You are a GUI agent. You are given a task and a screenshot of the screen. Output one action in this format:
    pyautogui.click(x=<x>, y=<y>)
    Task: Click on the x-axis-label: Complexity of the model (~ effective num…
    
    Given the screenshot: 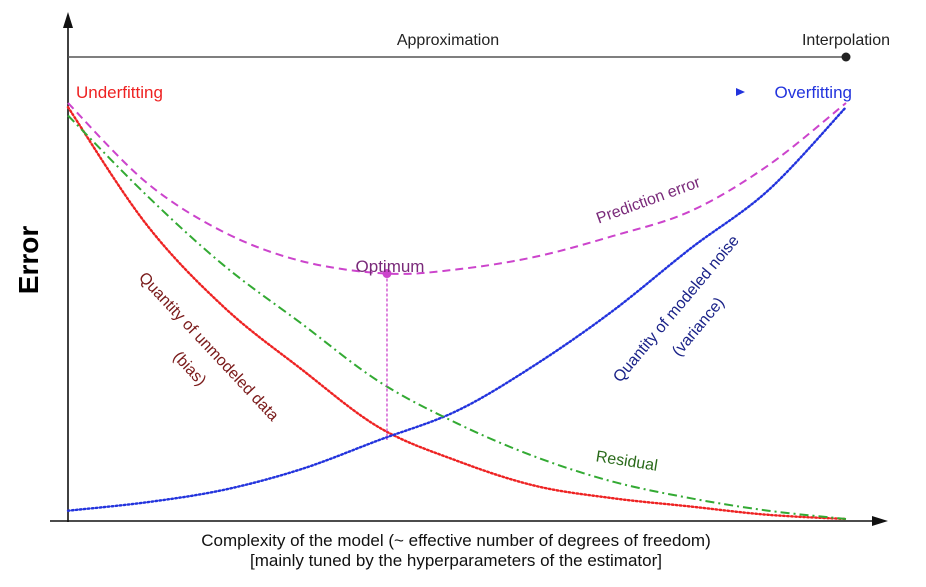 What is the action you would take?
    pyautogui.click(x=455, y=540)
    